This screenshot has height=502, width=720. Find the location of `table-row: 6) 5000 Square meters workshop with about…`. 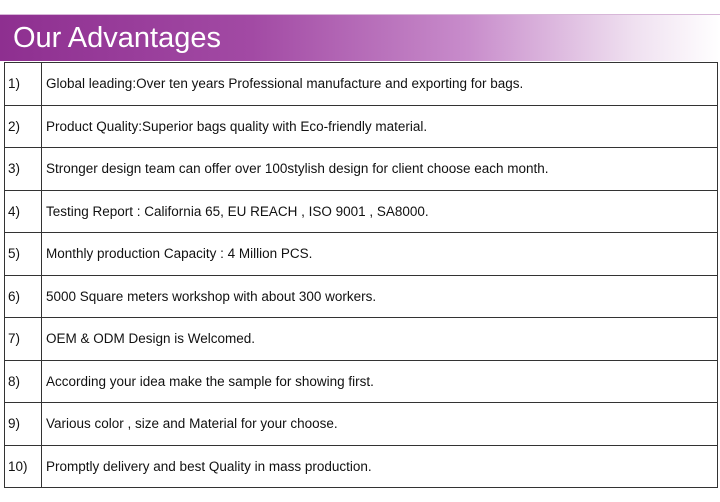

table-row: 6) 5000 Square meters workshop with about… is located at coordinates (361, 296).